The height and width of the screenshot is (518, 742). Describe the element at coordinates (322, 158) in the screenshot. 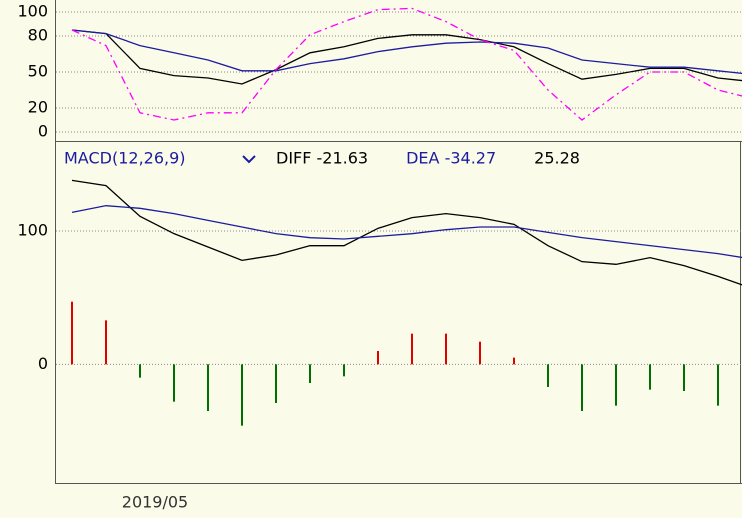

I see `legend-label: DIFF -21.63` at that location.